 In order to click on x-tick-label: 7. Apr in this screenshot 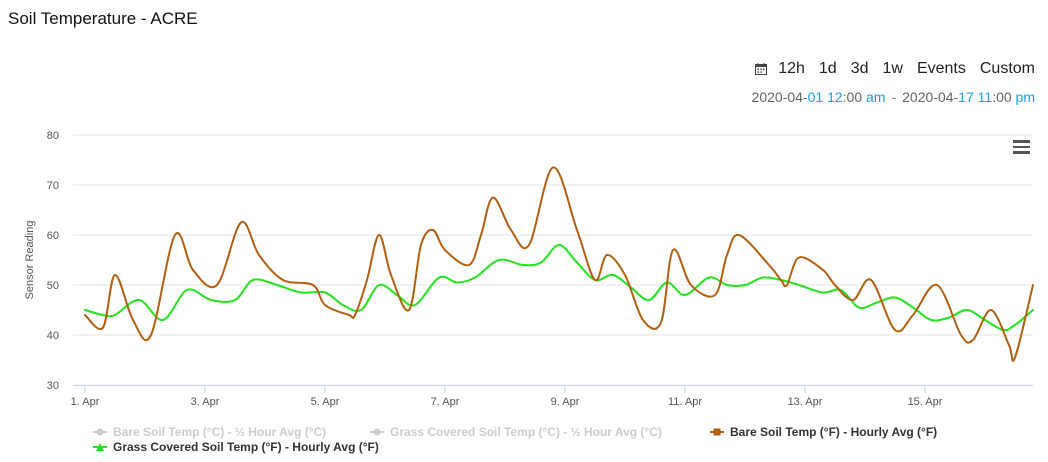, I will do `click(445, 402)`.